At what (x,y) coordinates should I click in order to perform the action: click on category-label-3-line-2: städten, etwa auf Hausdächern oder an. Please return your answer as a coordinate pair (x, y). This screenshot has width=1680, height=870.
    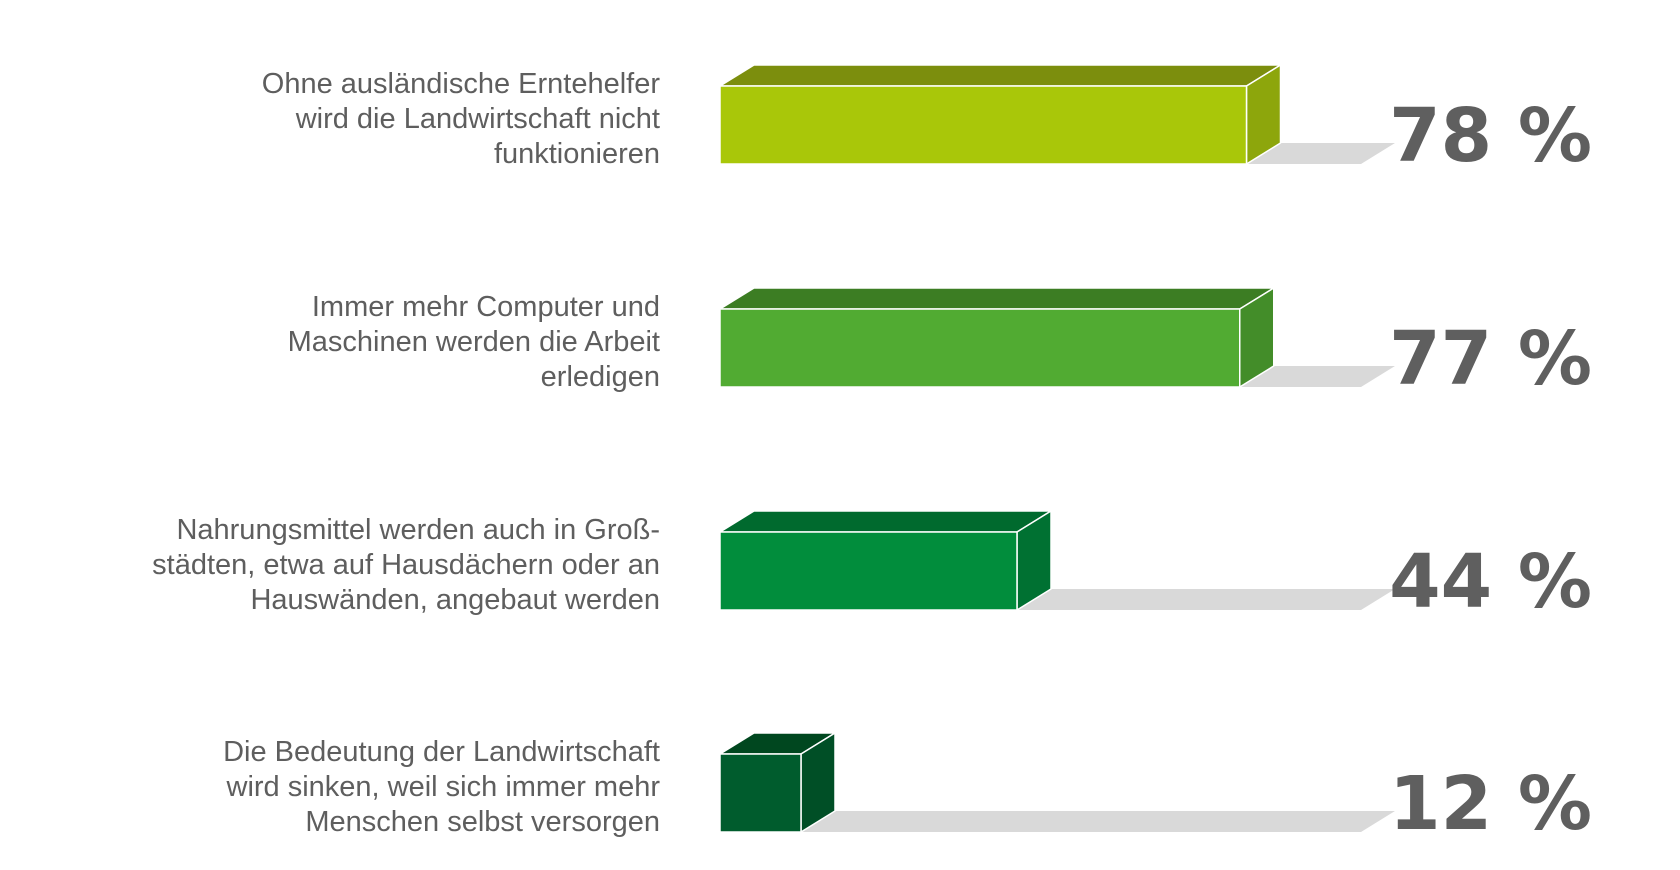
    Looking at the image, I should click on (406, 564).